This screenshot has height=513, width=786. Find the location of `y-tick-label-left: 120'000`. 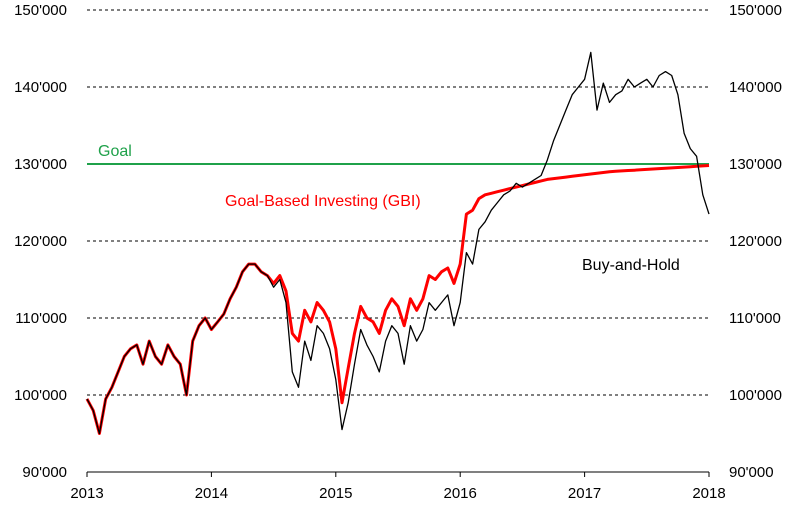

y-tick-label-left: 120'000 is located at coordinates (40, 241).